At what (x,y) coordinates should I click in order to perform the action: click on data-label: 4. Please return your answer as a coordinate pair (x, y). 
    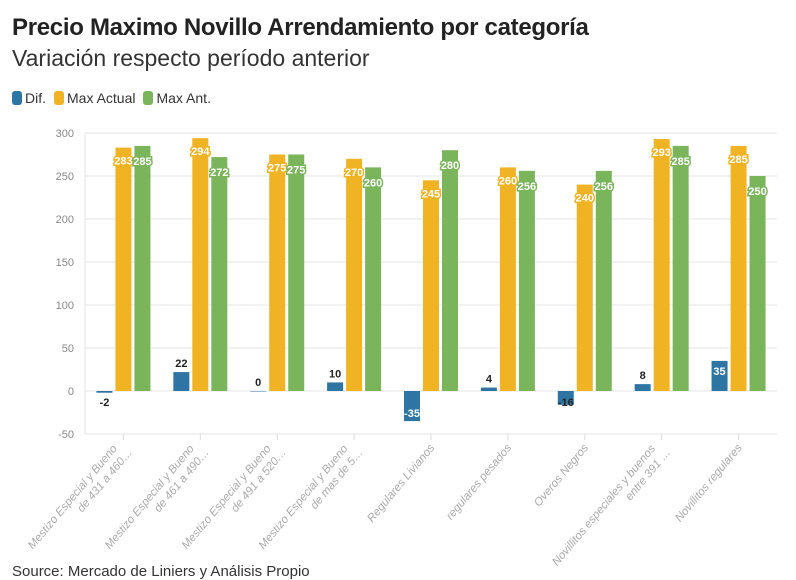
    Looking at the image, I should click on (489, 380).